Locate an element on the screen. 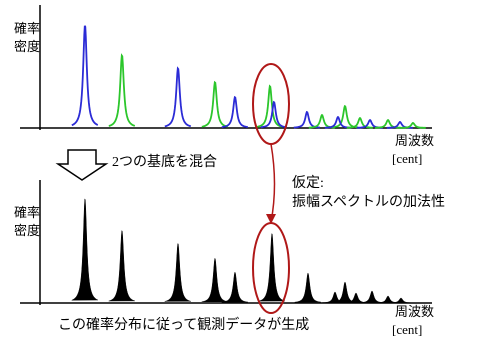 The image size is (481, 342). bottom-x-label: 周波数 is located at coordinates (414, 311).